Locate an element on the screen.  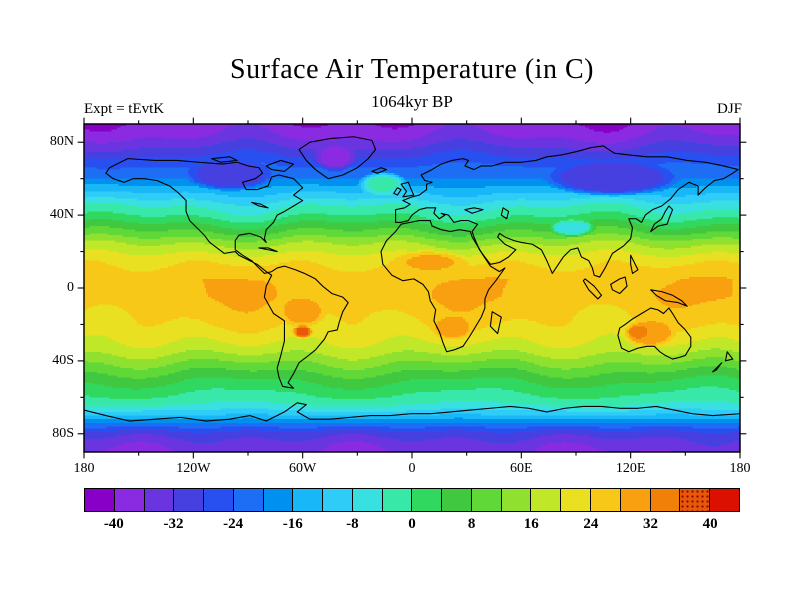
colorbar-label: -16 is located at coordinates (292, 524).